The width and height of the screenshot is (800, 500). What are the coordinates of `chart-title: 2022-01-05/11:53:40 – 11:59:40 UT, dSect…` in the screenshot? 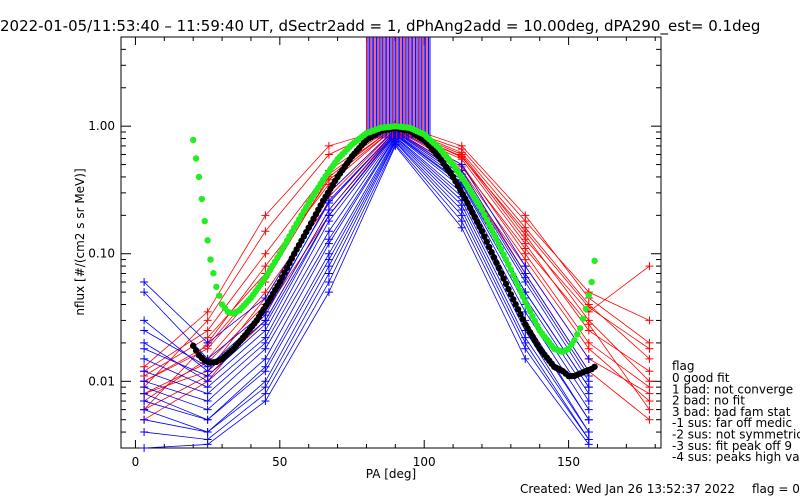 It's located at (380, 26).